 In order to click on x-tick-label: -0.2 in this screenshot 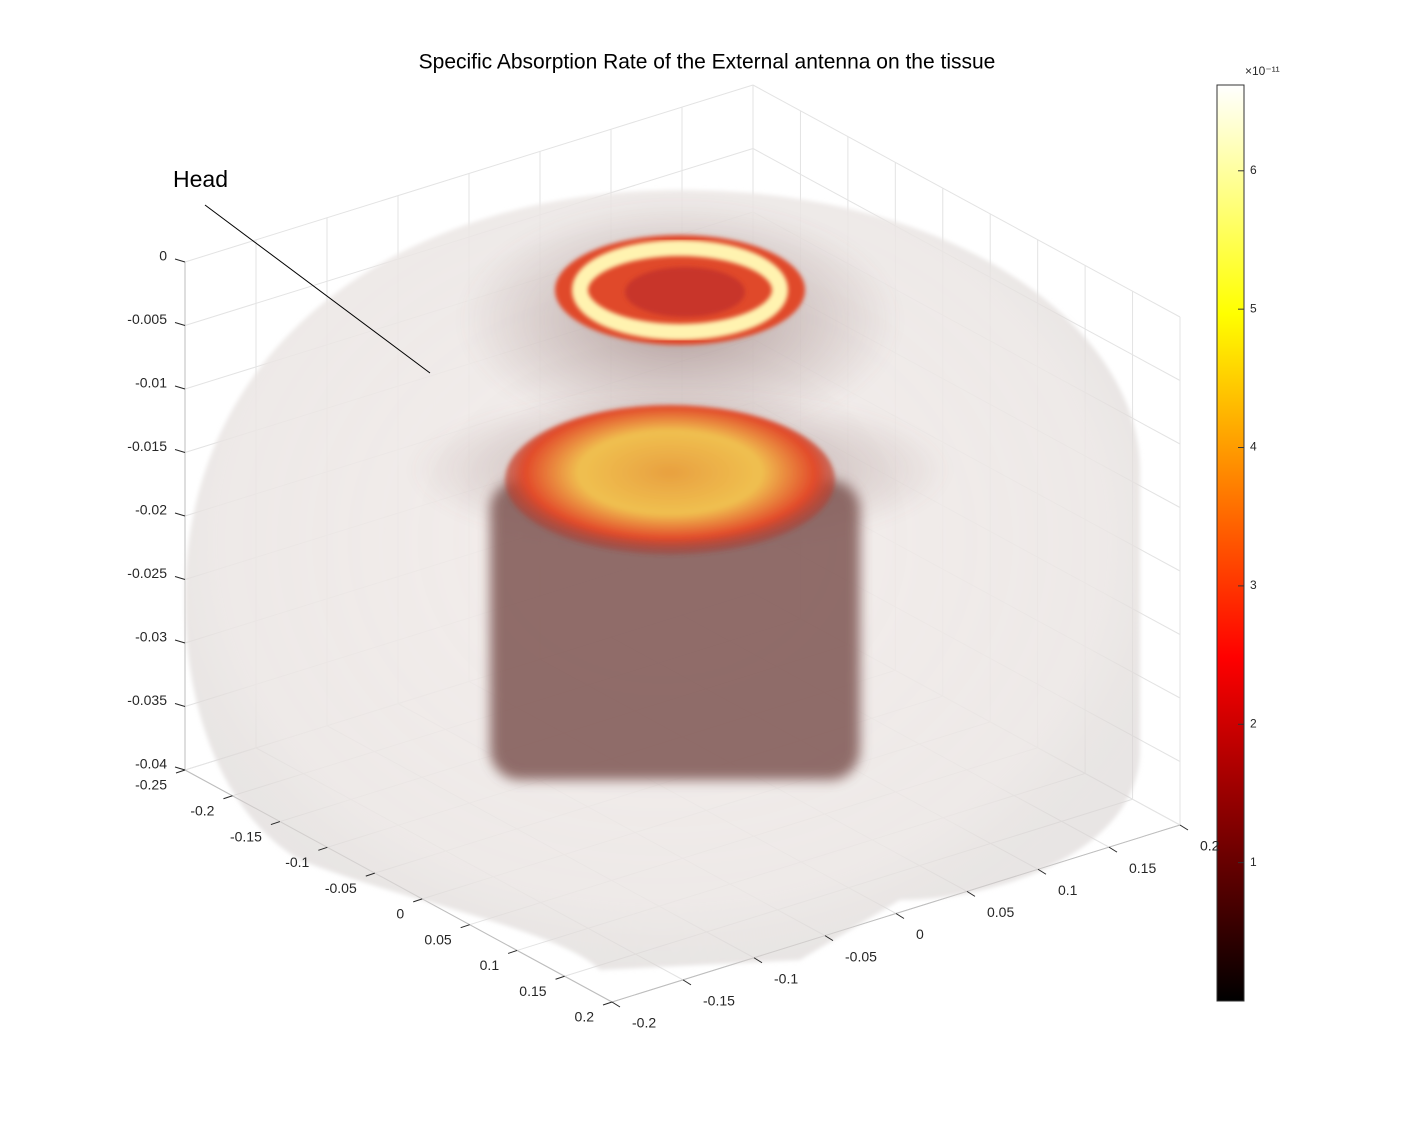, I will do `click(202, 810)`.